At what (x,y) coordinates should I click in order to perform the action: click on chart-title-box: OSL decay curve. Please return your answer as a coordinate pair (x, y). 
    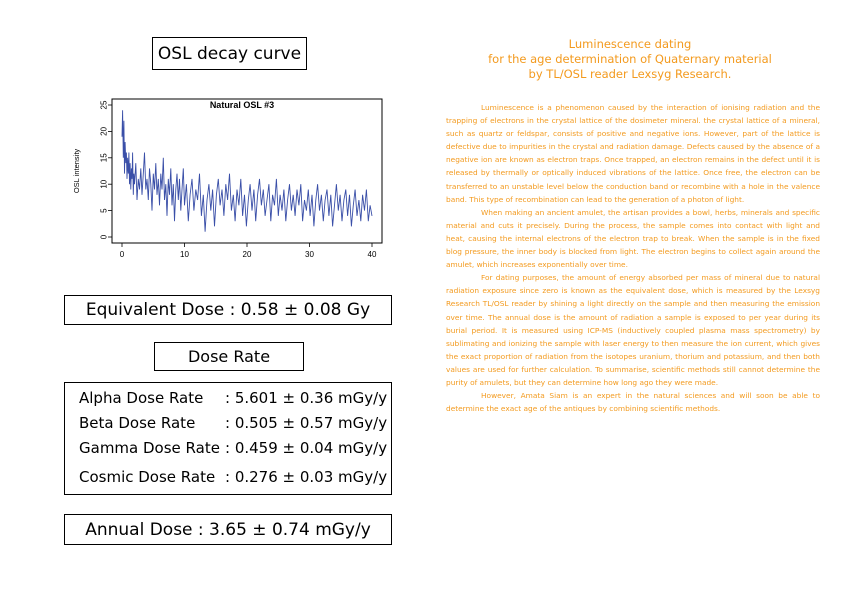
    Looking at the image, I should click on (229, 53).